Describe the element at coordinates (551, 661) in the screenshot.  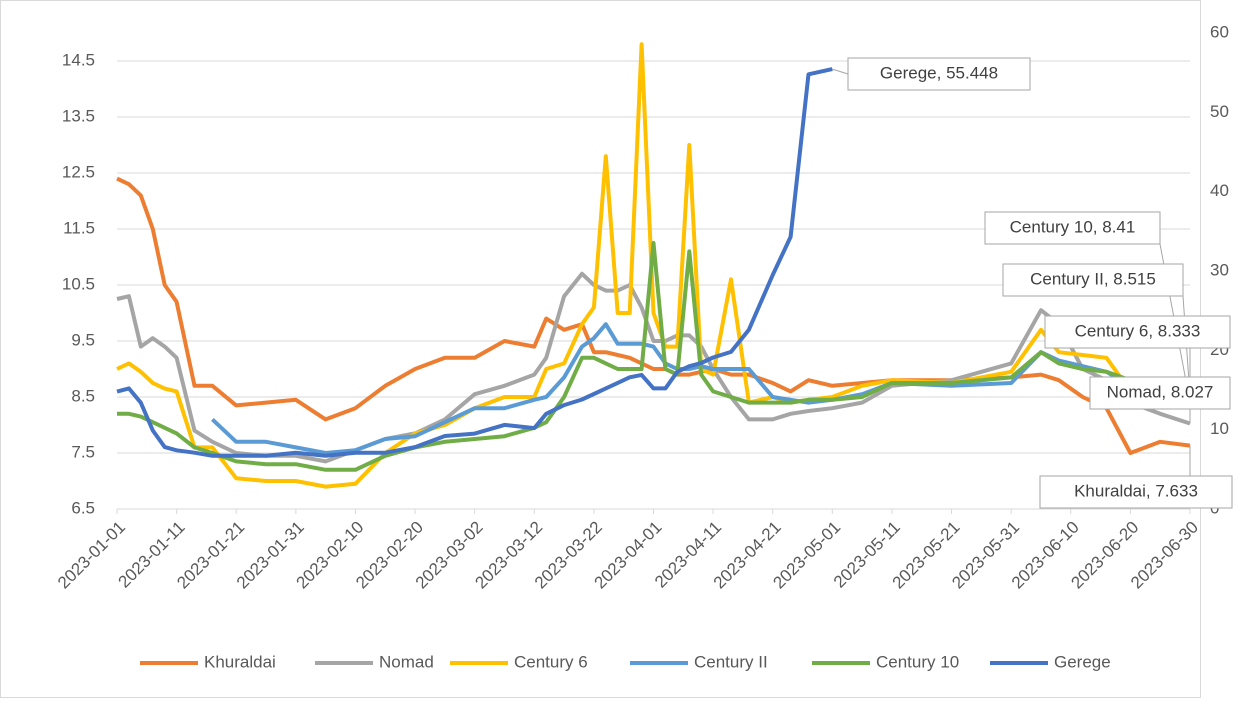
I see `legend-label: Century 6` at that location.